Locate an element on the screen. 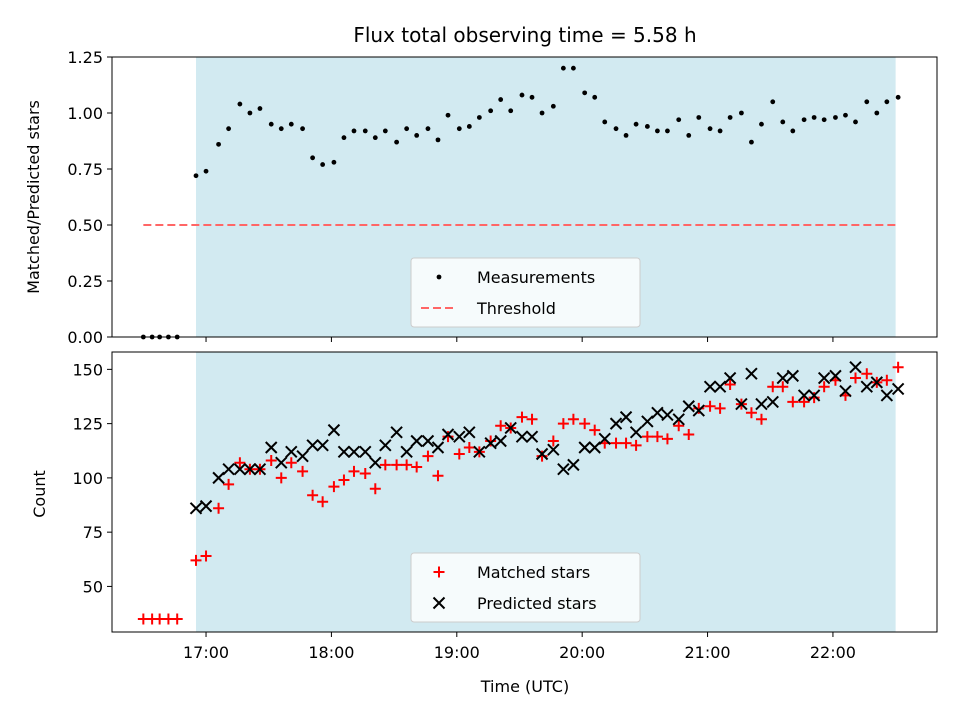 This screenshot has width=960, height=720. legend-label: Matched stars is located at coordinates (533, 572).